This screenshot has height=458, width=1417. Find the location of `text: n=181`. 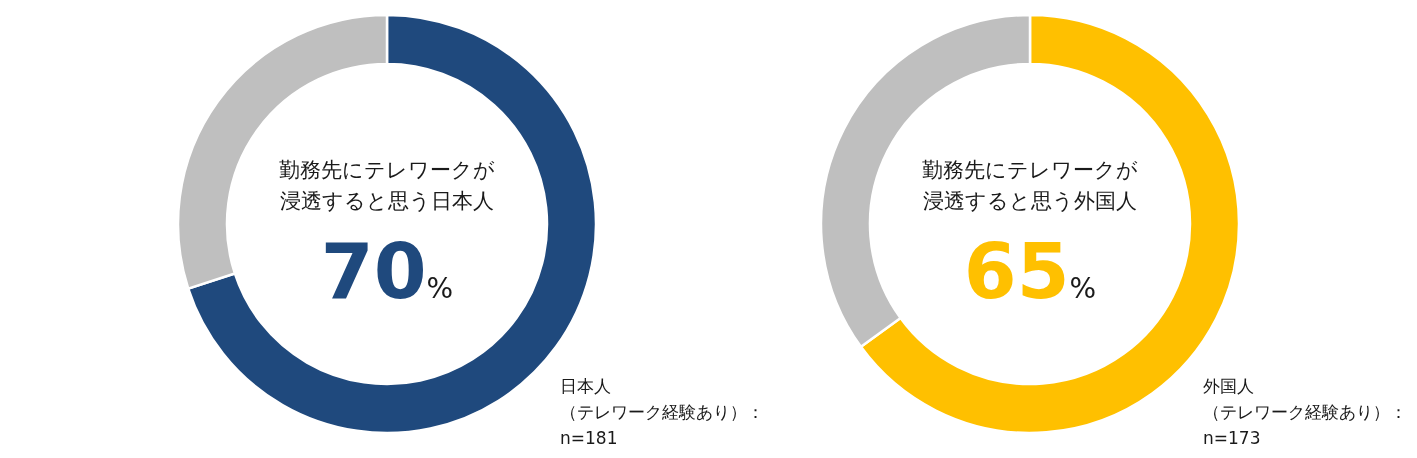

text: n=181 is located at coordinates (589, 438).